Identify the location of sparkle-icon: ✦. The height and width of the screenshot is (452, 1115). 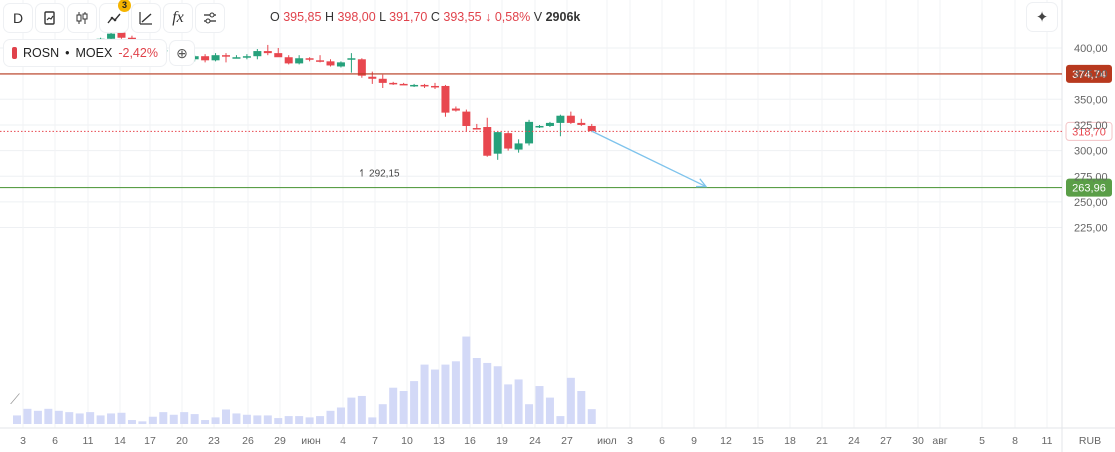
(1042, 17).